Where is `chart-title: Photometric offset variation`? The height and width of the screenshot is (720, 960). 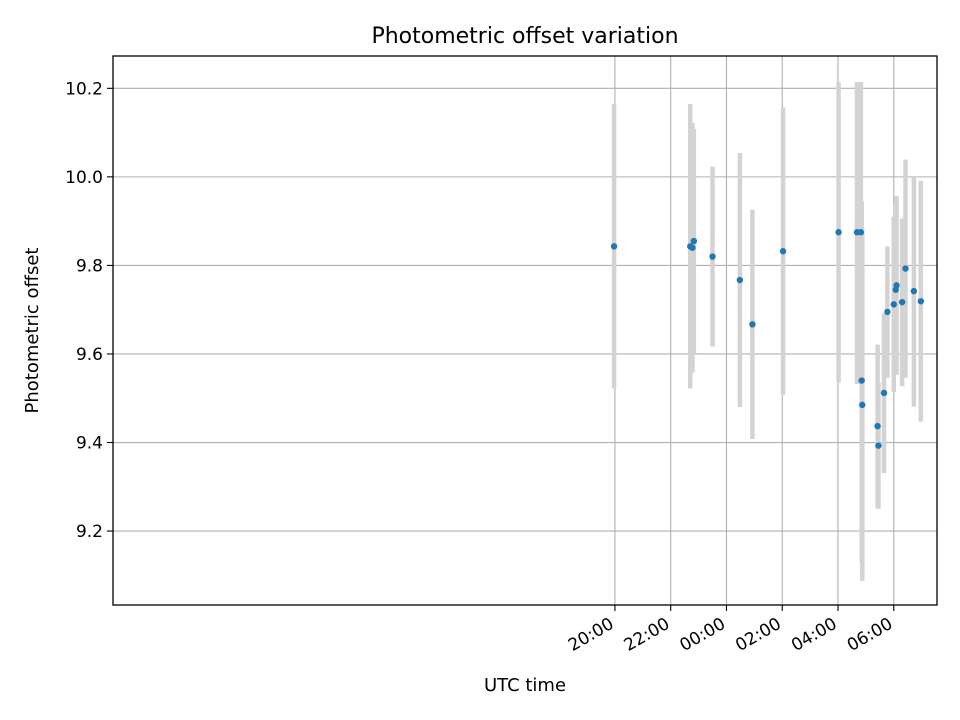
chart-title: Photometric offset variation is located at coordinates (524, 36).